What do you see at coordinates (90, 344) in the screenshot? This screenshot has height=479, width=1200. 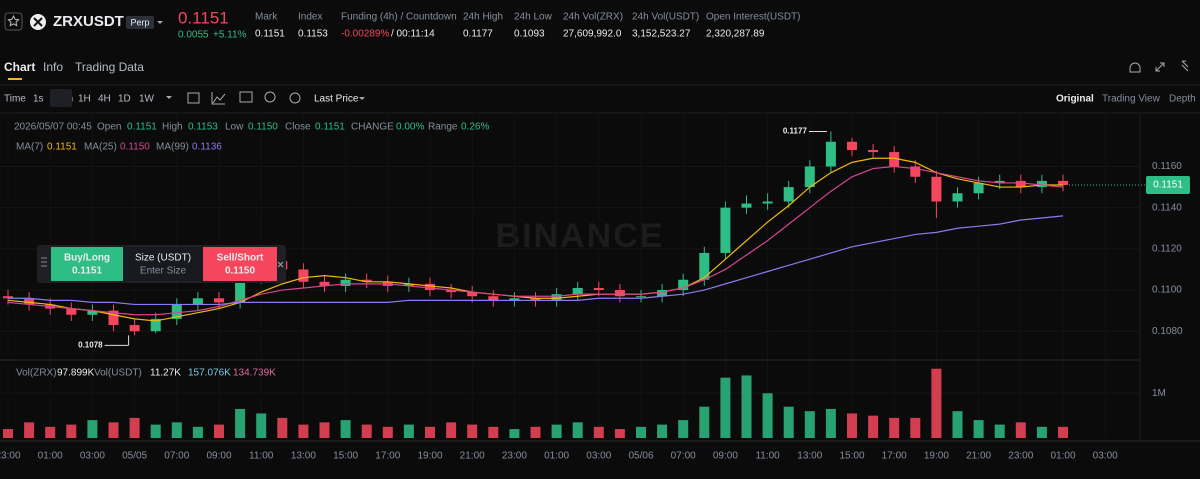 I see `low-label: 0.1078` at bounding box center [90, 344].